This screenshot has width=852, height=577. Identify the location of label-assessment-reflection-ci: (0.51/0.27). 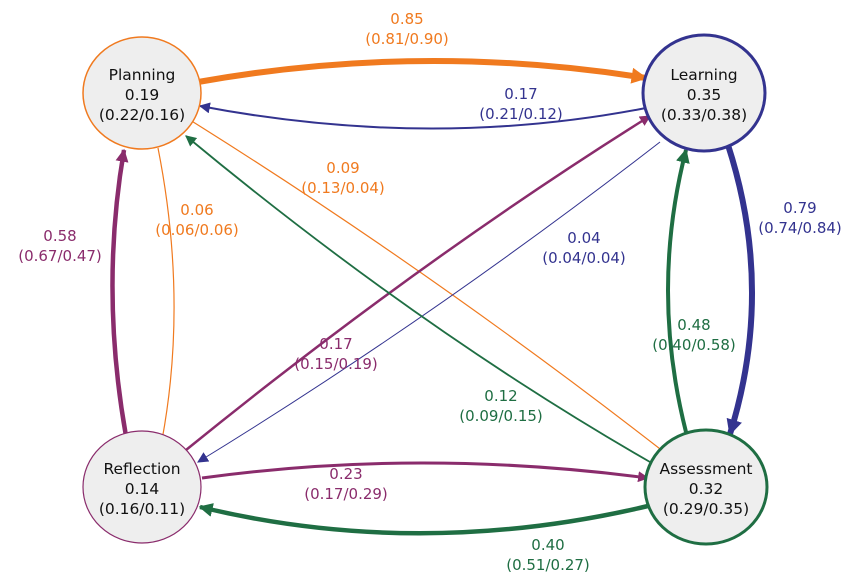
(548, 565).